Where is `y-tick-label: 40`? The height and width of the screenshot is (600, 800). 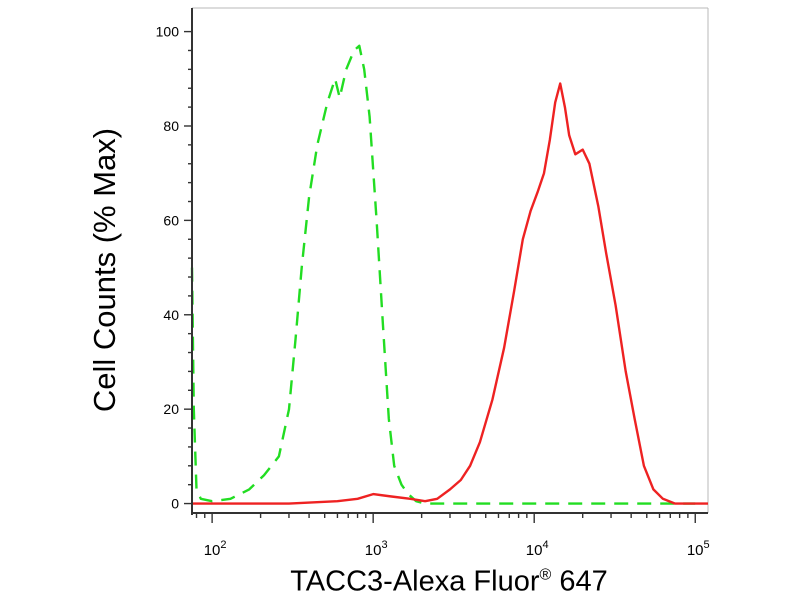 y-tick-label: 40 is located at coordinates (171, 315).